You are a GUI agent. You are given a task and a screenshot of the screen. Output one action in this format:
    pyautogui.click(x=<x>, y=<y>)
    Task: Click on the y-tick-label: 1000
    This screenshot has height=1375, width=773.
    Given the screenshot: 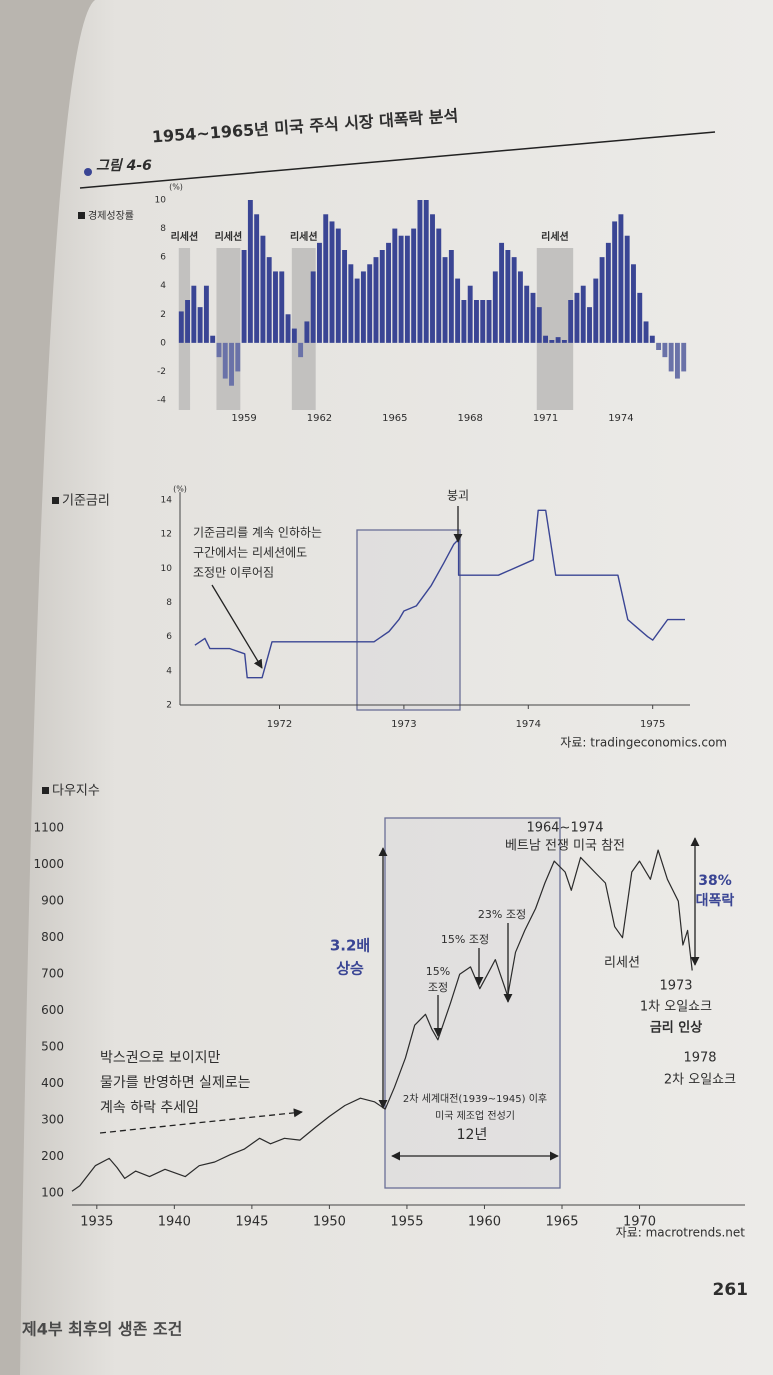 What is the action you would take?
    pyautogui.click(x=48, y=864)
    